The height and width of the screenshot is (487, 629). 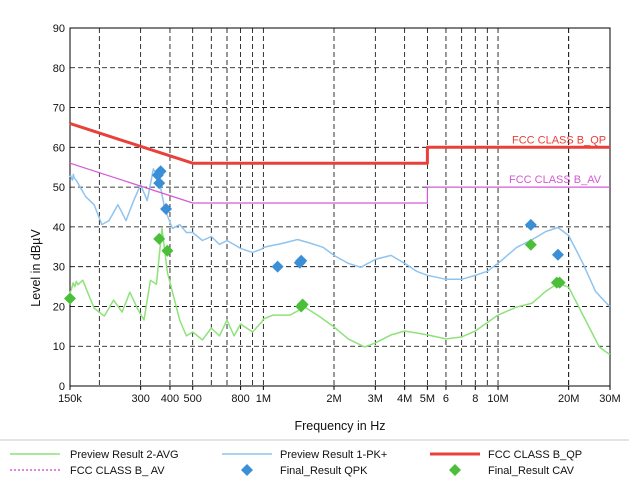 What do you see at coordinates (140, 399) in the screenshot?
I see `x-tick-label: 300` at bounding box center [140, 399].